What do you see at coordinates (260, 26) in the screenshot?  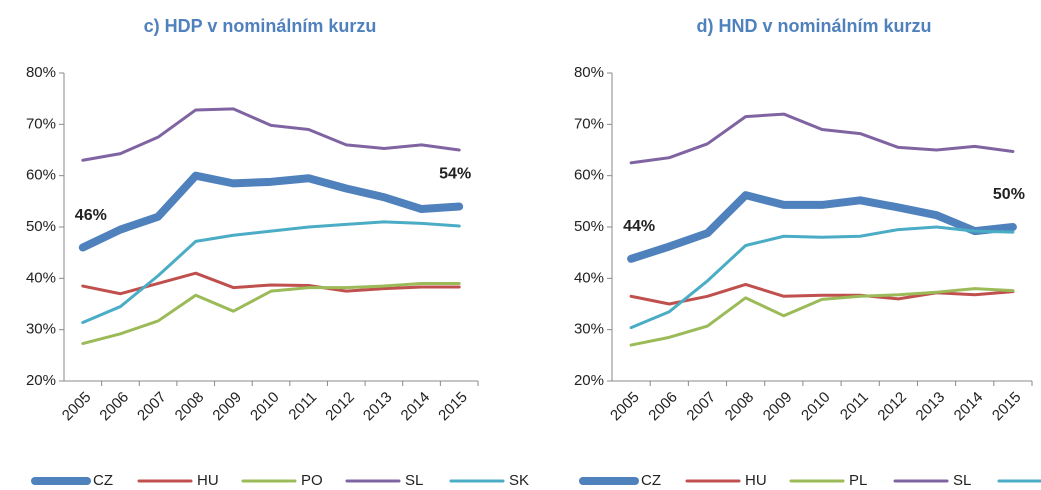 I see `chart-title: c) HDP v nominálním kurzu` at bounding box center [260, 26].